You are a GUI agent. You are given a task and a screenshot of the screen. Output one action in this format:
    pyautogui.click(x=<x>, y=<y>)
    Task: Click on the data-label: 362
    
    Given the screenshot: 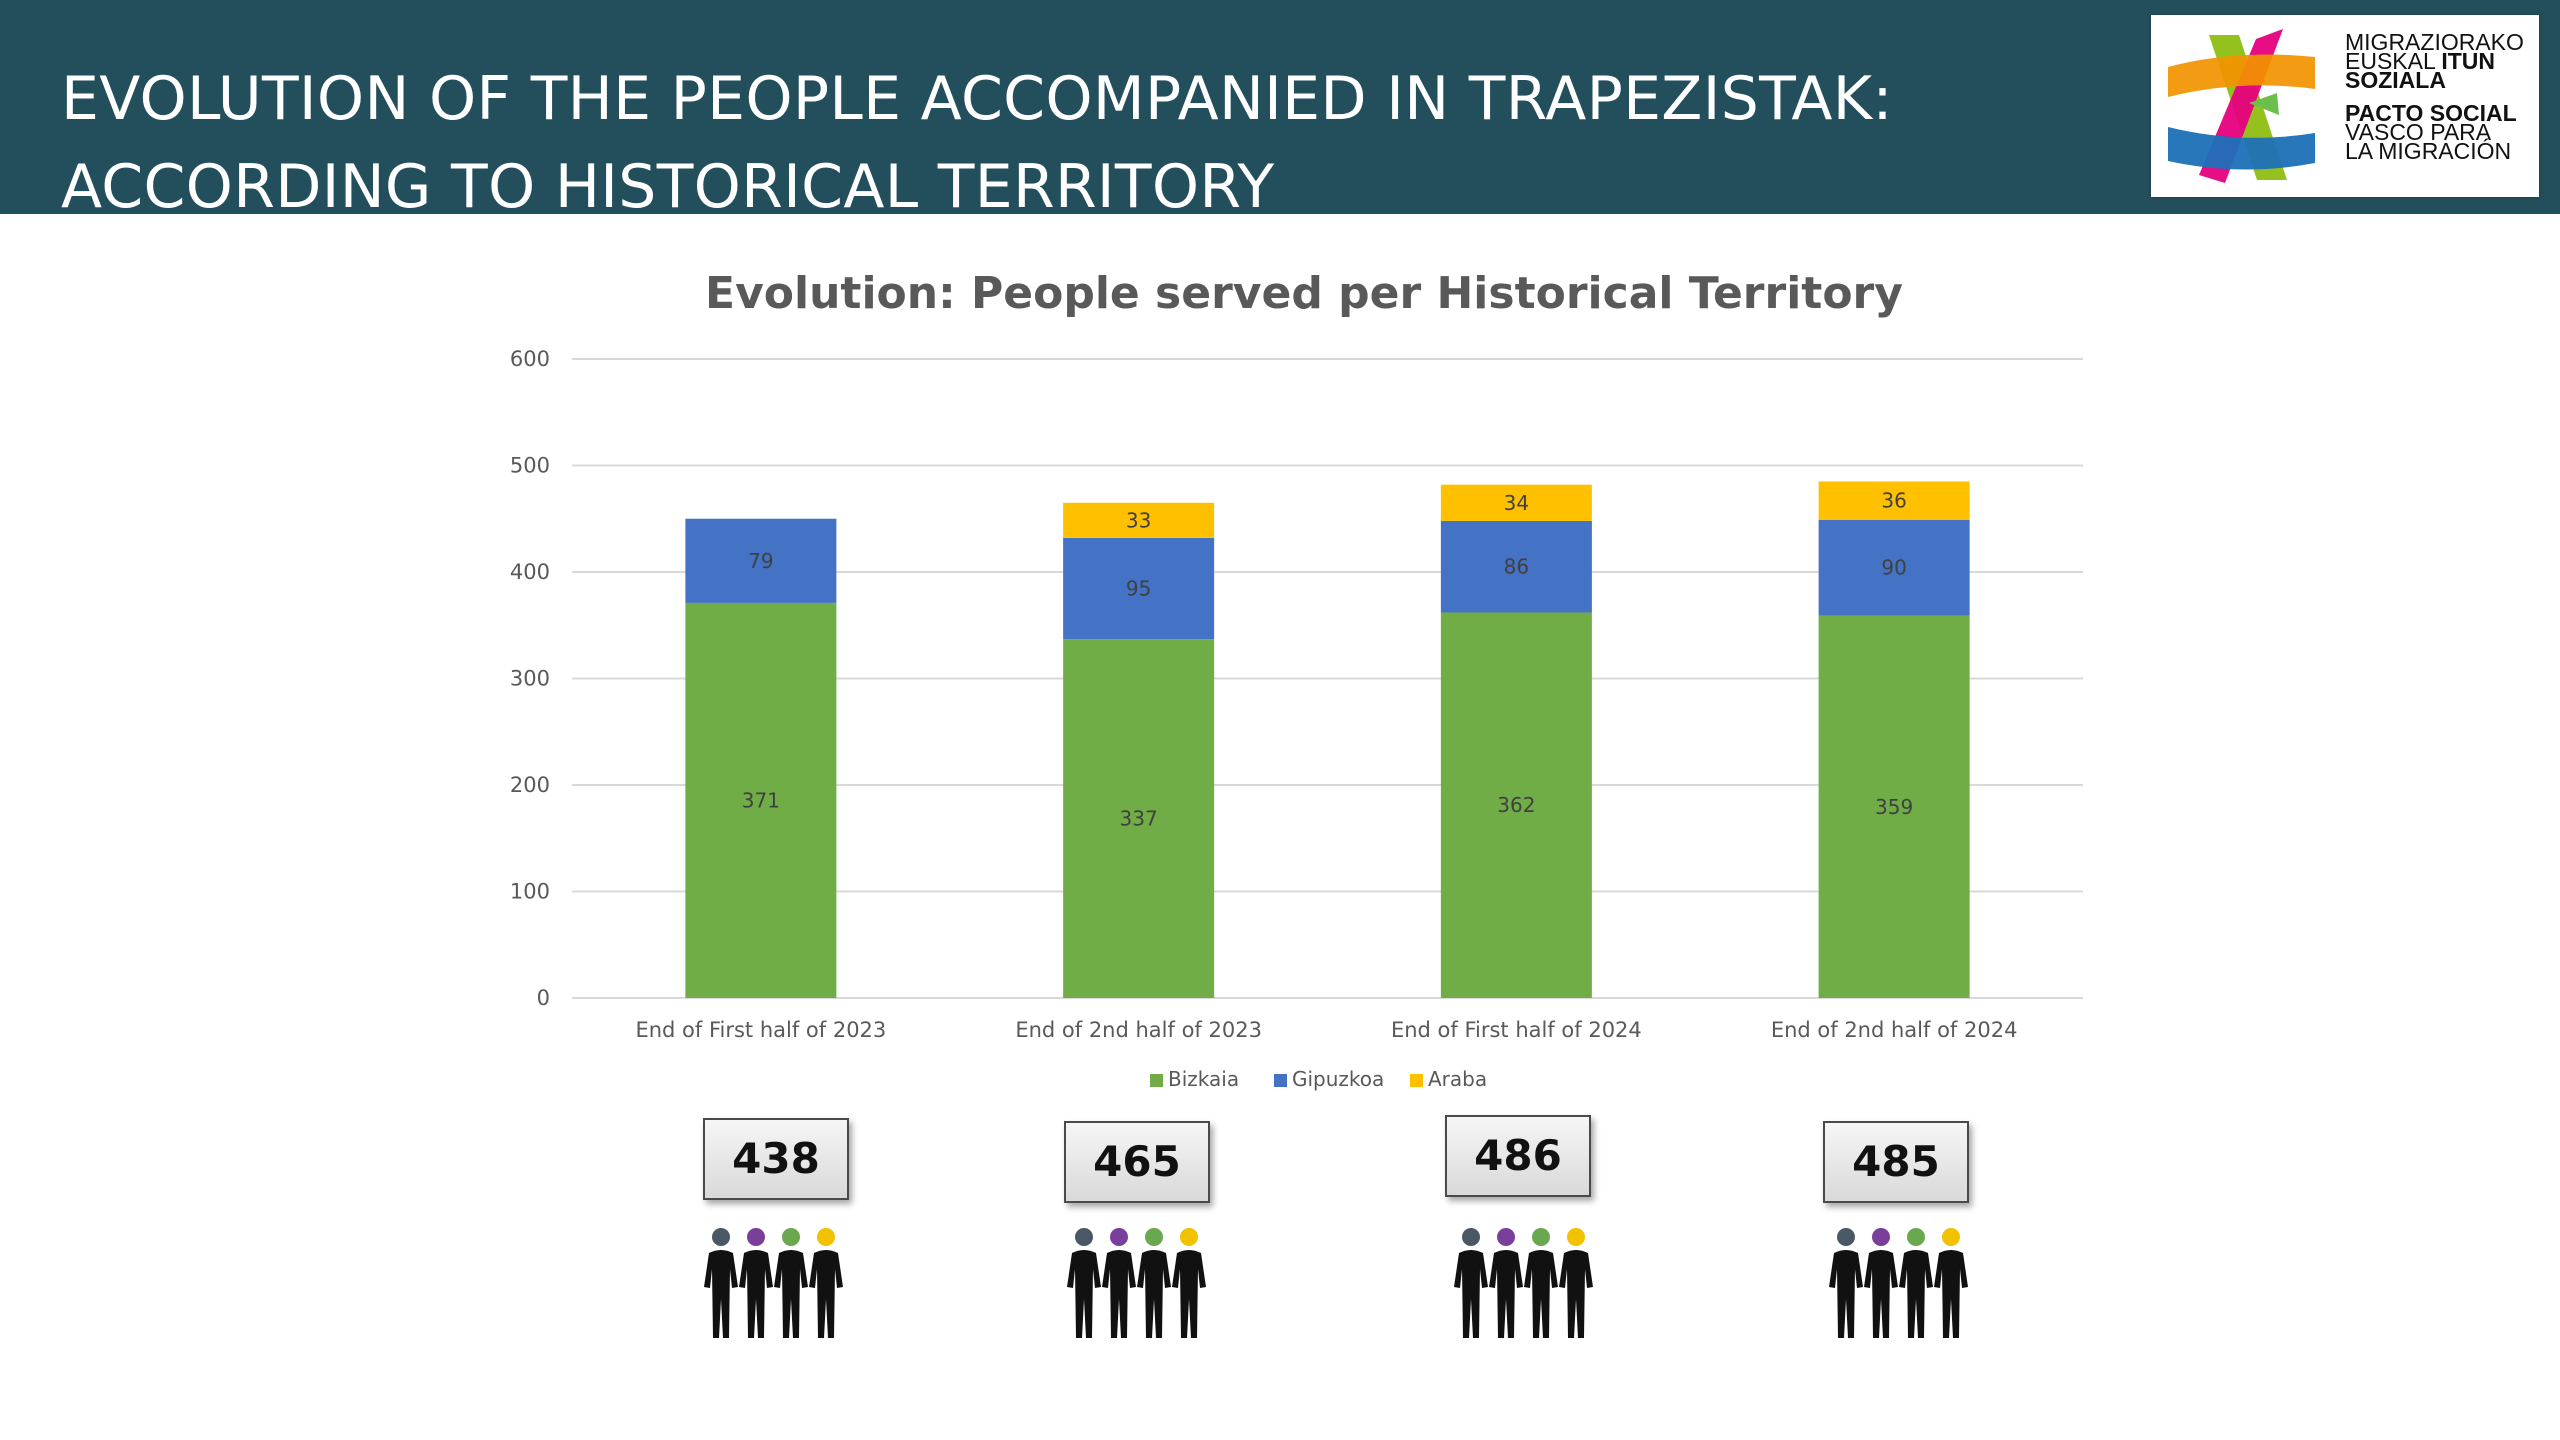 What is the action you would take?
    pyautogui.click(x=1516, y=805)
    